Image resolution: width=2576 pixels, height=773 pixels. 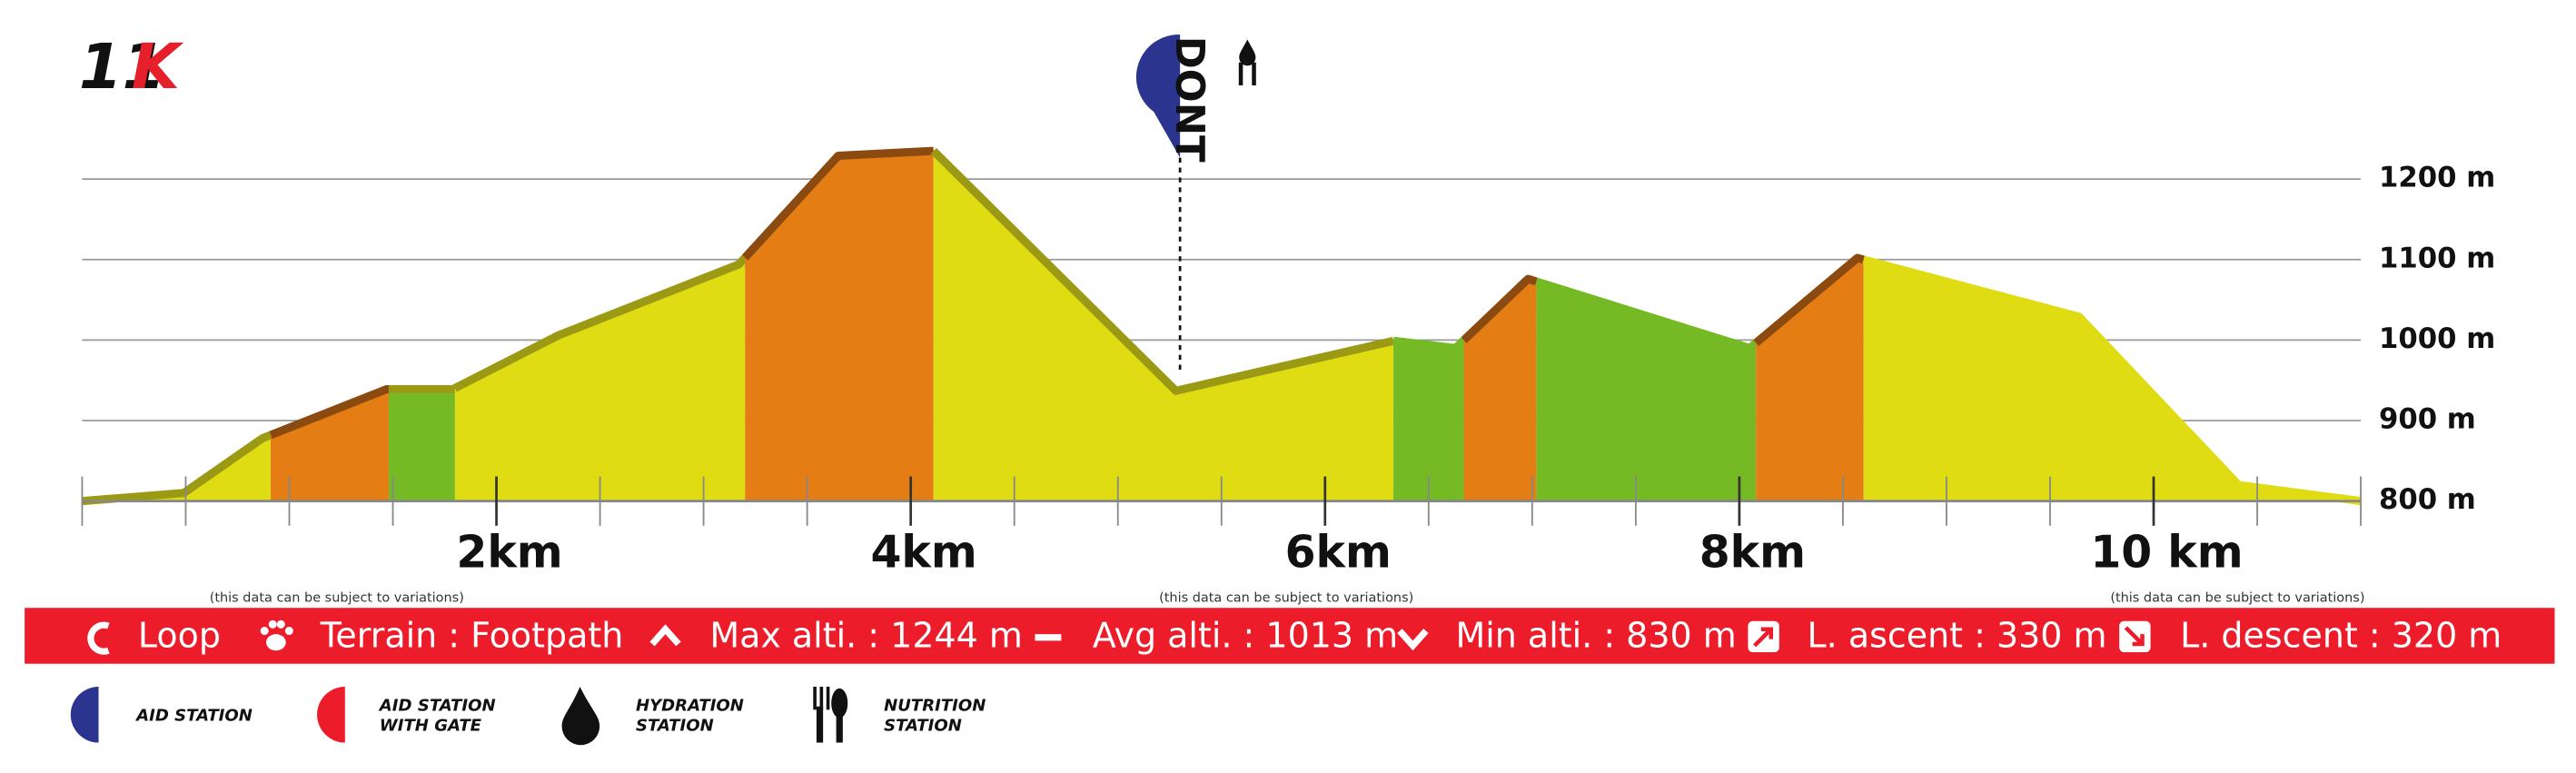 What do you see at coordinates (472, 635) in the screenshot?
I see `info-item: Terrain : Footpath` at bounding box center [472, 635].